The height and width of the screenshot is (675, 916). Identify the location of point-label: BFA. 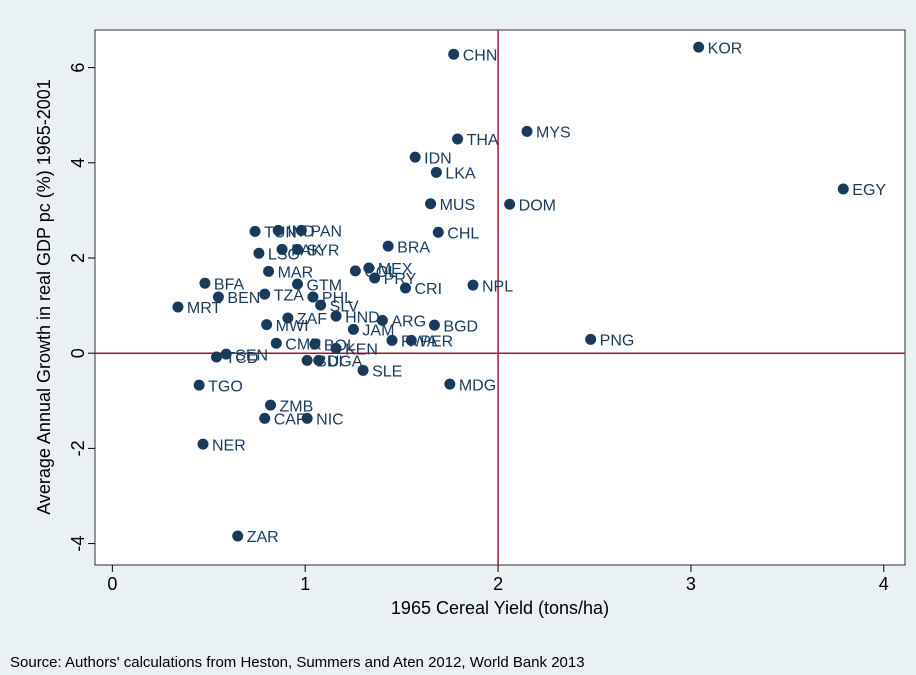
(229, 284).